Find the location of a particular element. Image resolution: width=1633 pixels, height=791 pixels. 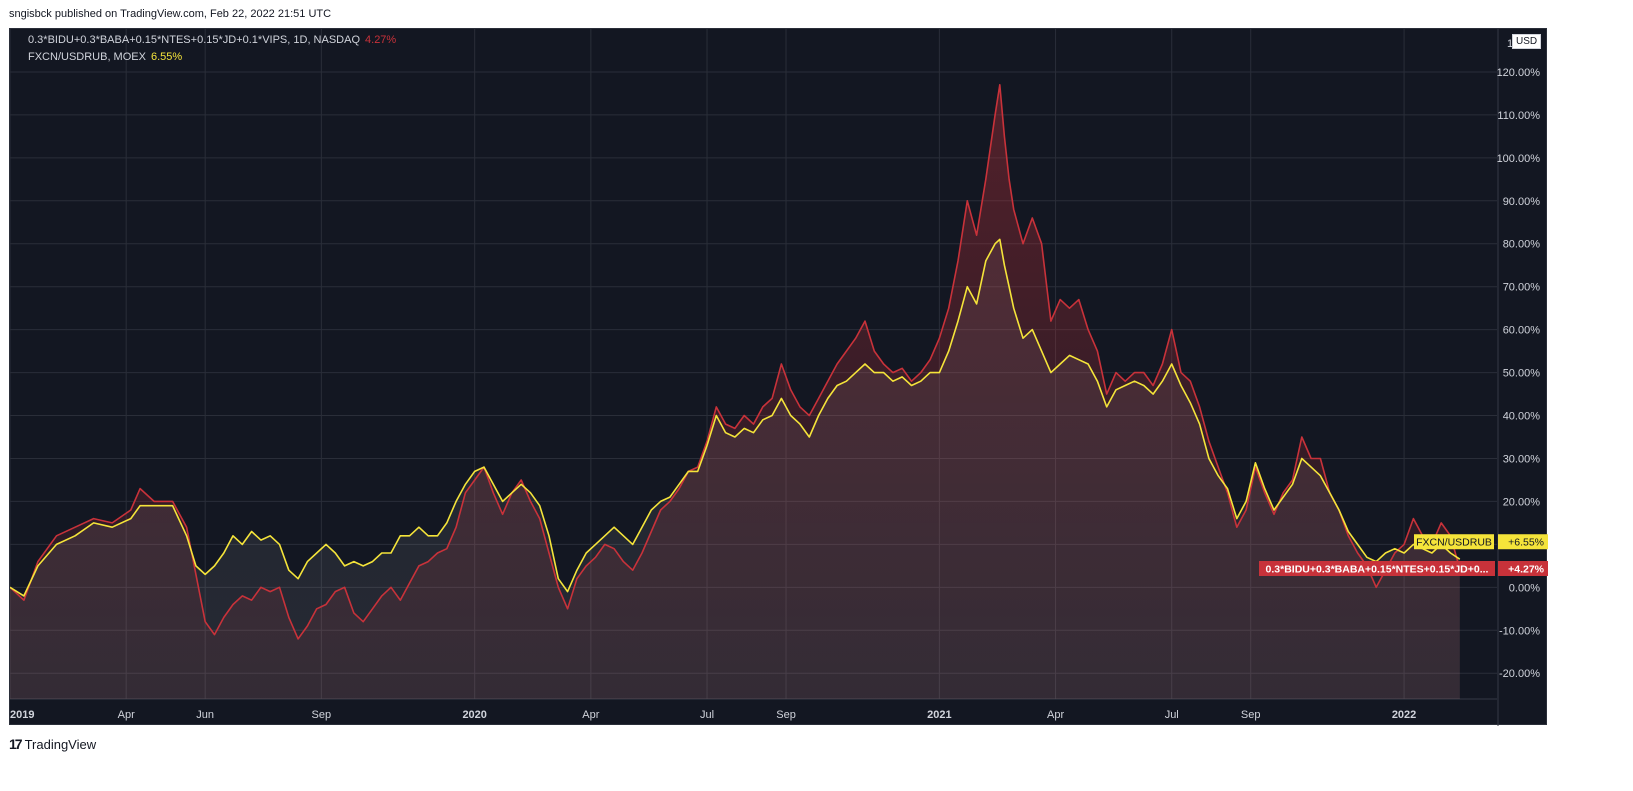

price-tick-label: 0.00% is located at coordinates (1524, 588).